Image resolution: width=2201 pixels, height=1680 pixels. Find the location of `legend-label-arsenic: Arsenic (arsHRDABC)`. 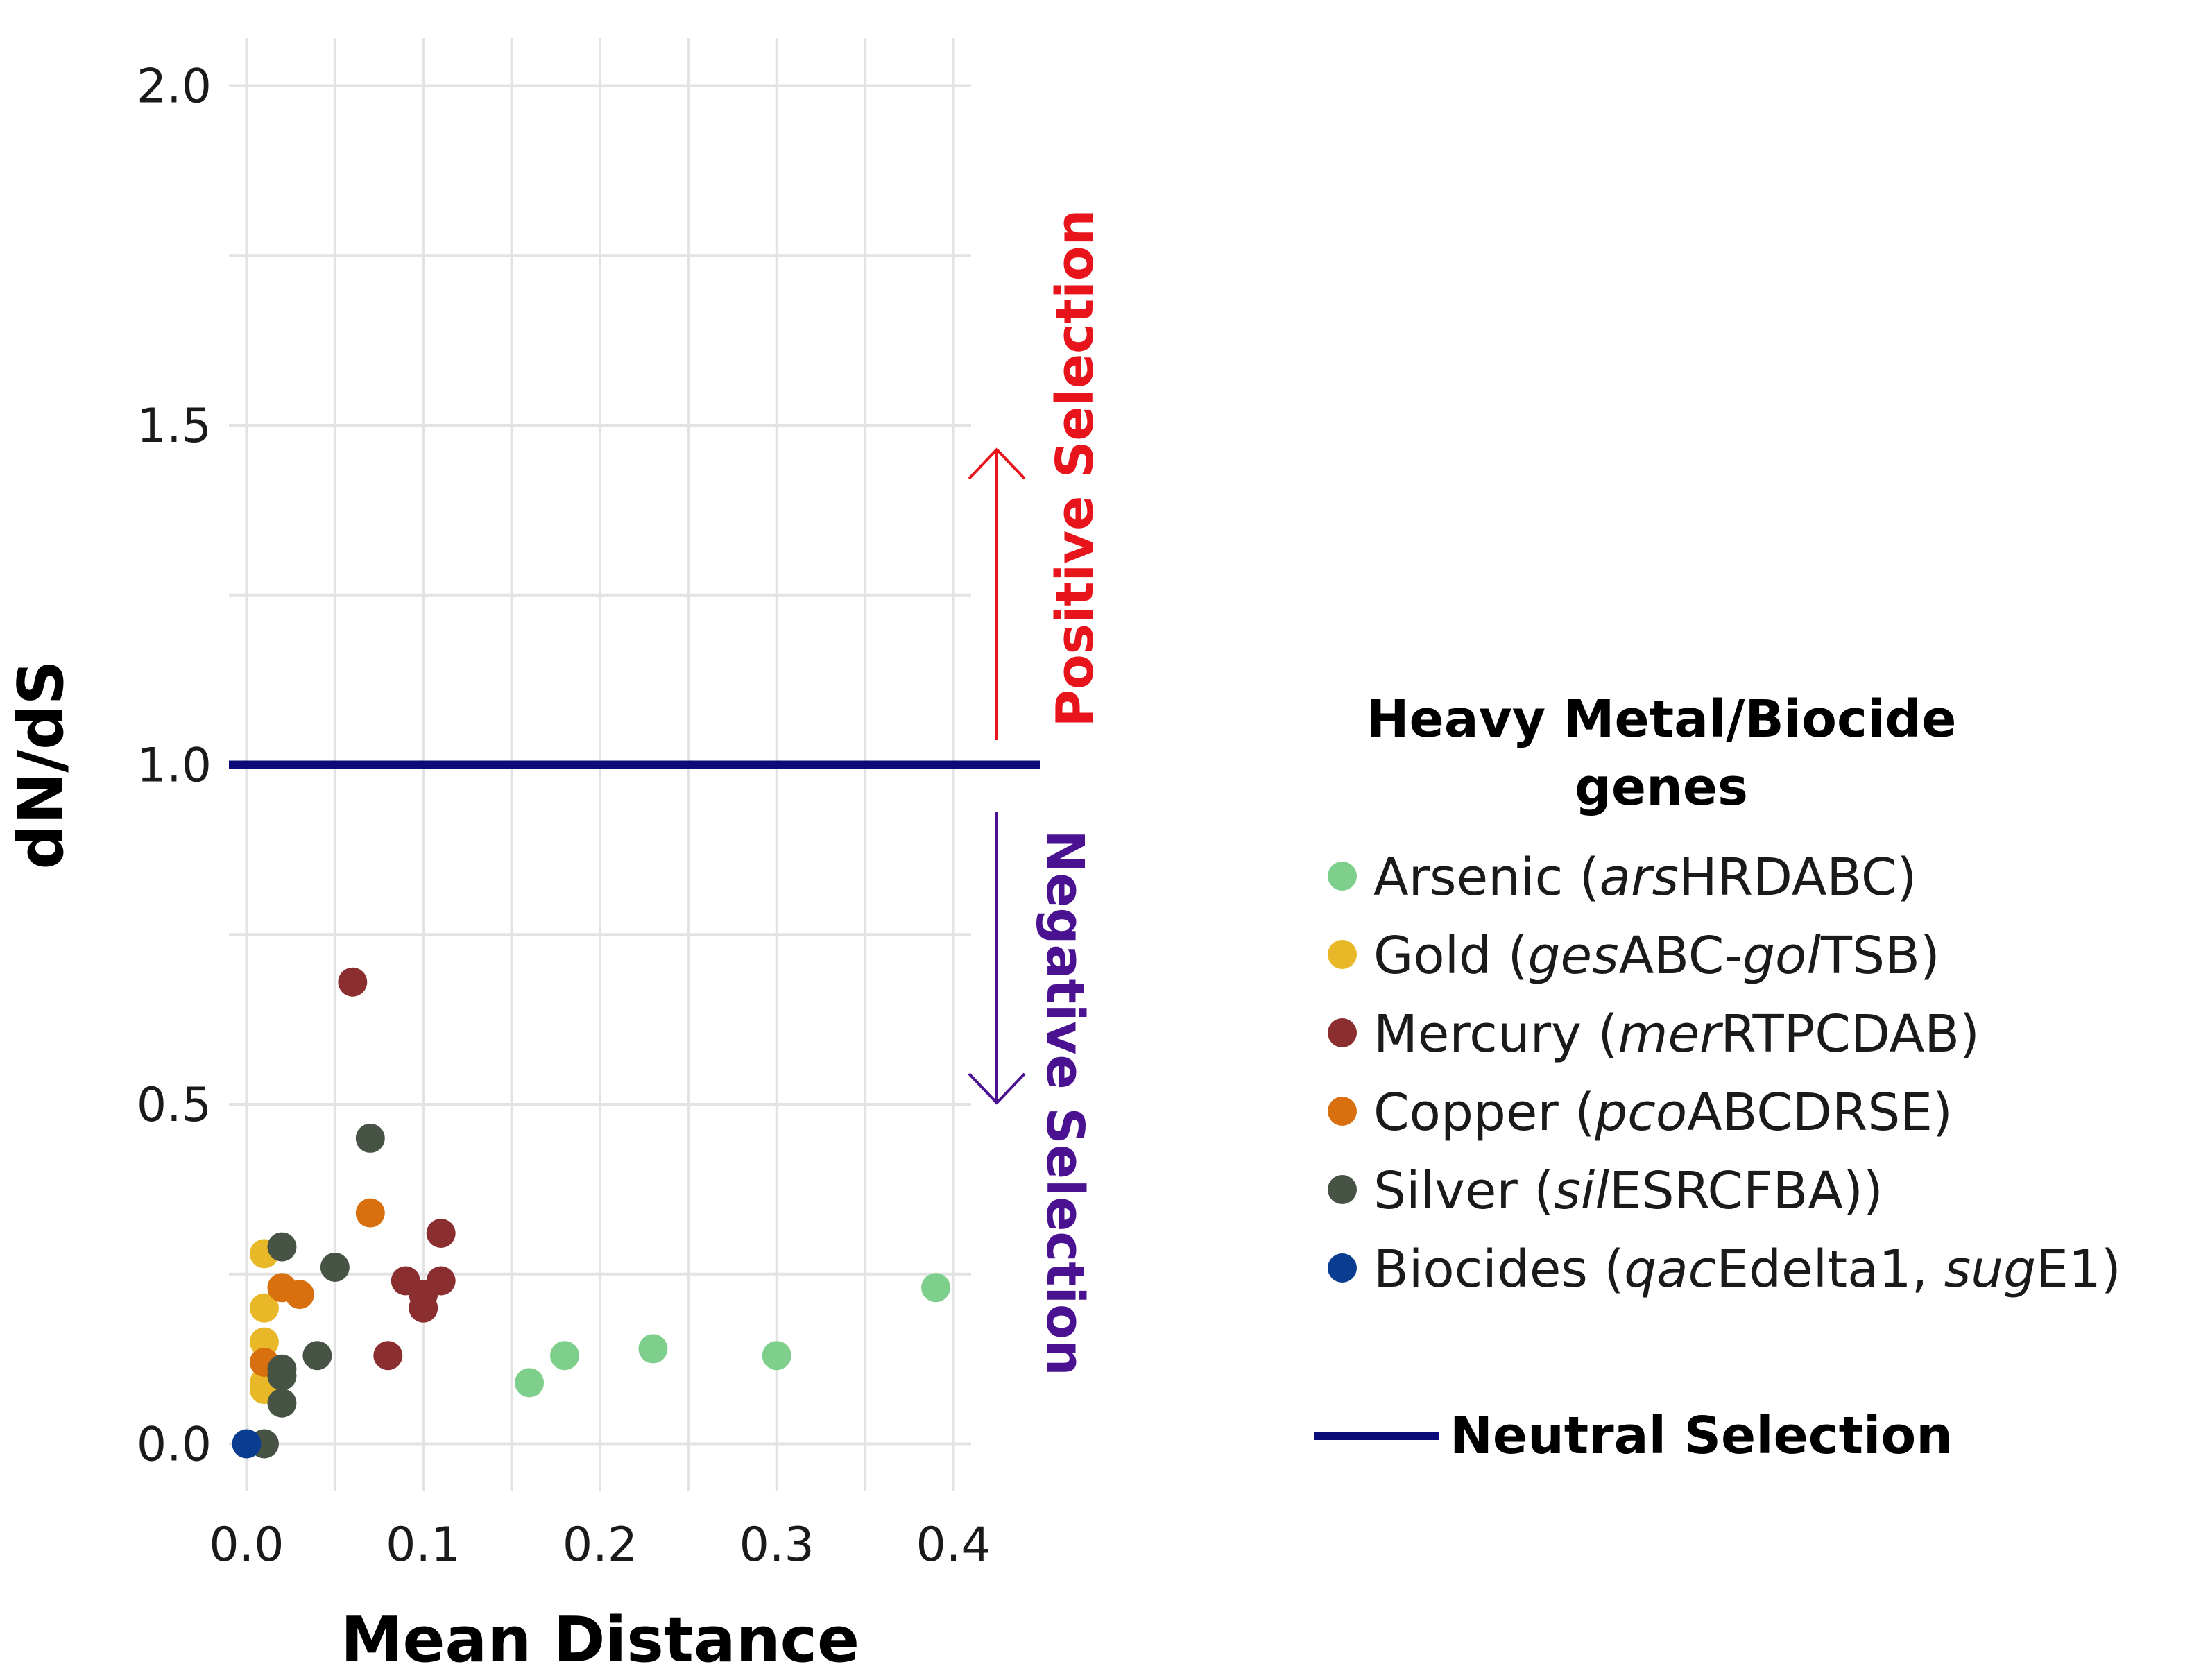

legend-label-arsenic: Arsenic (arsHRDABC) is located at coordinates (1645, 877).